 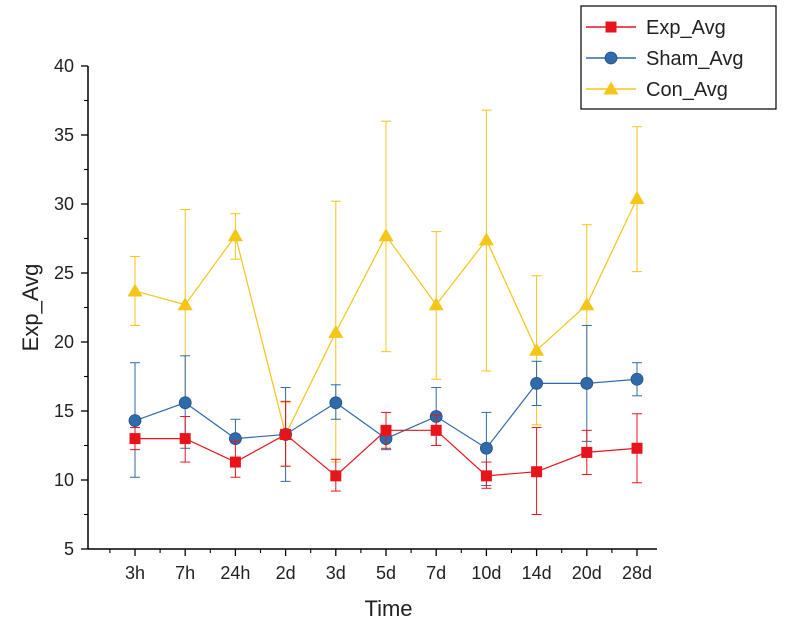 I want to click on x-tick-label: 3h, so click(x=135, y=573).